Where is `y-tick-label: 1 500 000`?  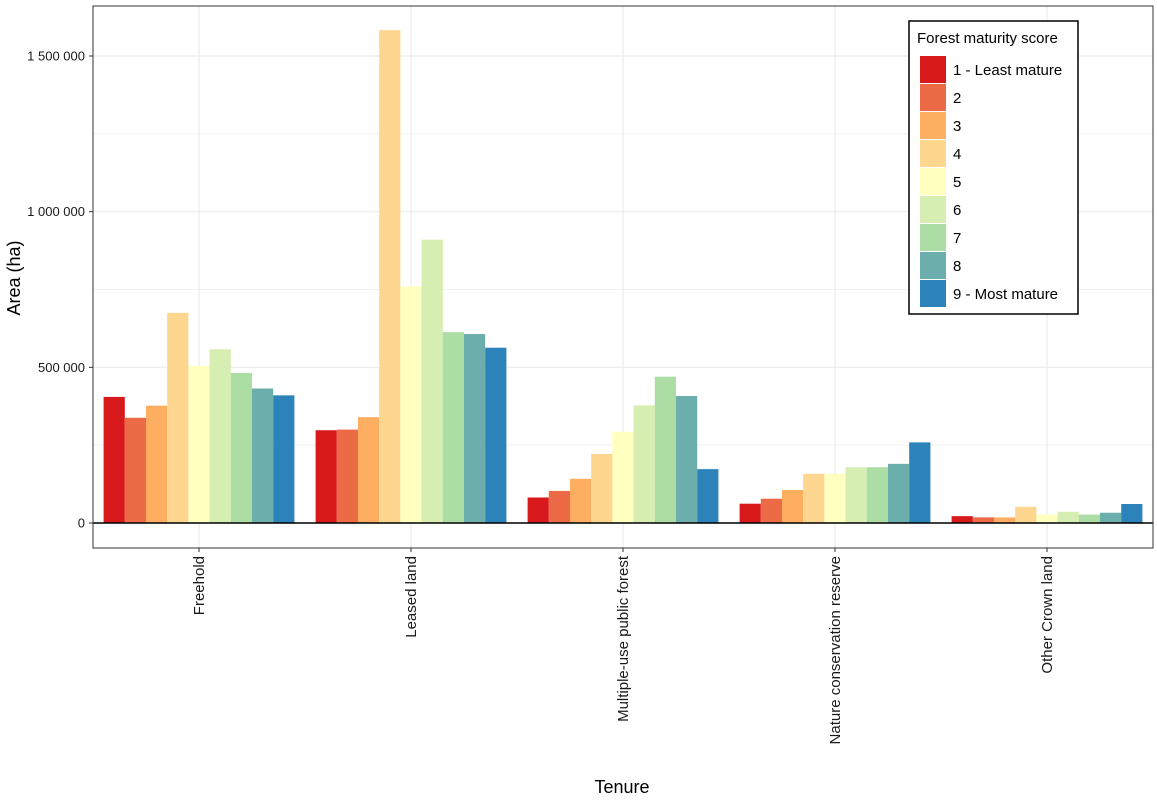 y-tick-label: 1 500 000 is located at coordinates (56, 56).